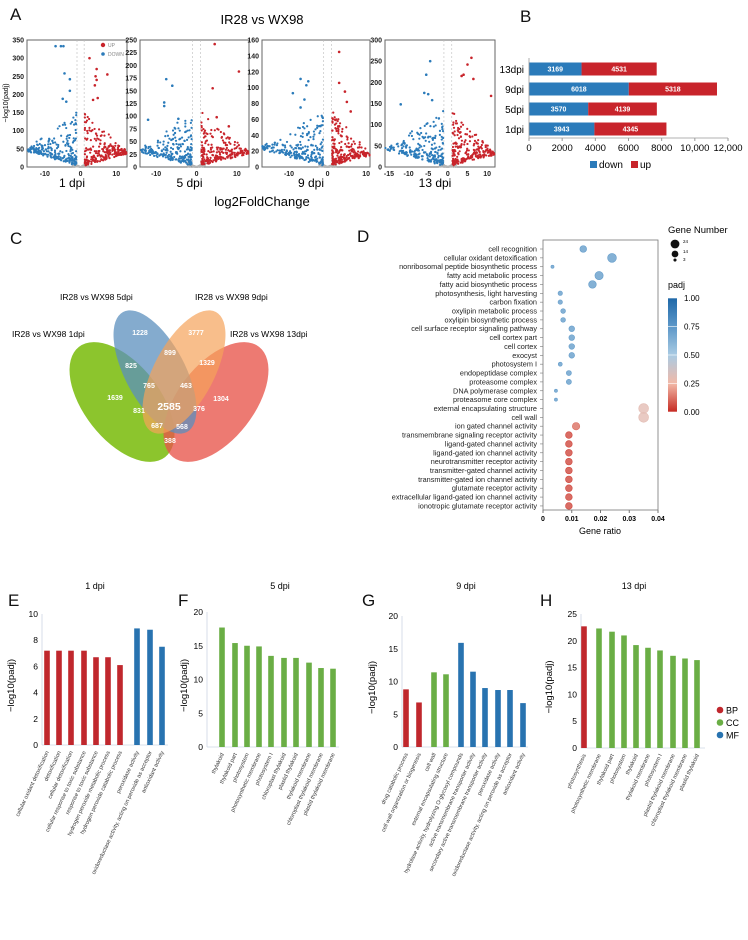  What do you see at coordinates (559, 110) in the screenshot?
I see `bar-value-label: 3570` at bounding box center [559, 110].